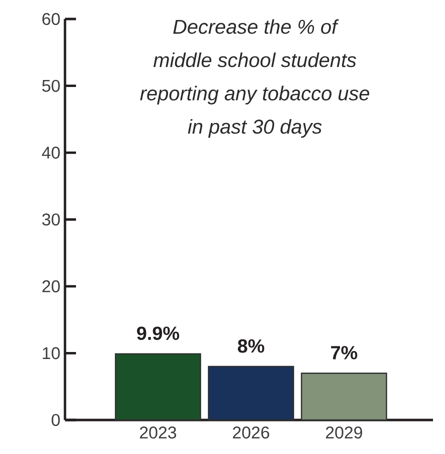  I want to click on y-tick-label: 0, so click(56, 420).